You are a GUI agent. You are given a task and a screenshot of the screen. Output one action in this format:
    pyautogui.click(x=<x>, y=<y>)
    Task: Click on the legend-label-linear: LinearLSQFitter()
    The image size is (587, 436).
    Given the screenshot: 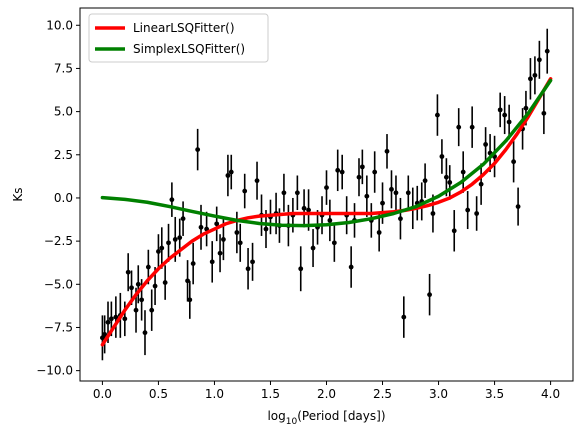 What is the action you would take?
    pyautogui.click(x=184, y=28)
    